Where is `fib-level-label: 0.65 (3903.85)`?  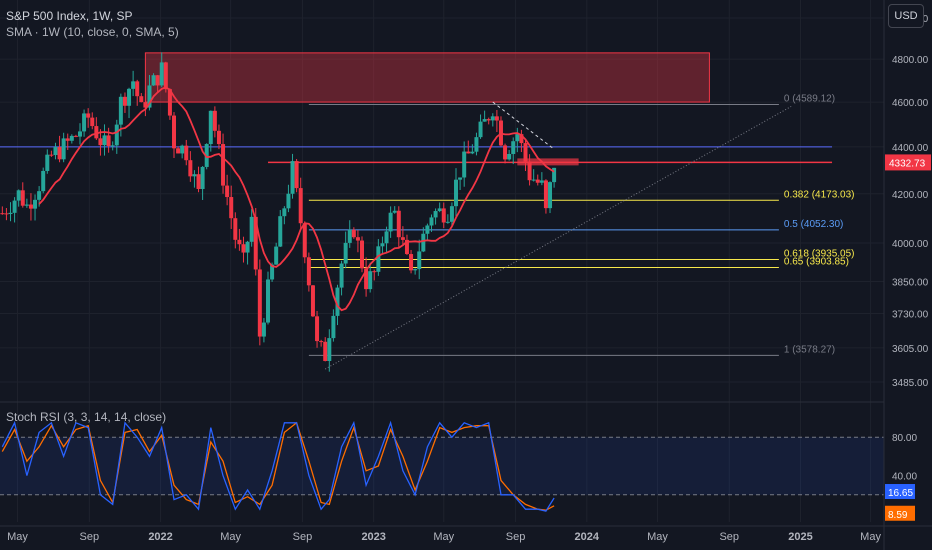
fib-level-label: 0.65 (3903.85) is located at coordinates (816, 262).